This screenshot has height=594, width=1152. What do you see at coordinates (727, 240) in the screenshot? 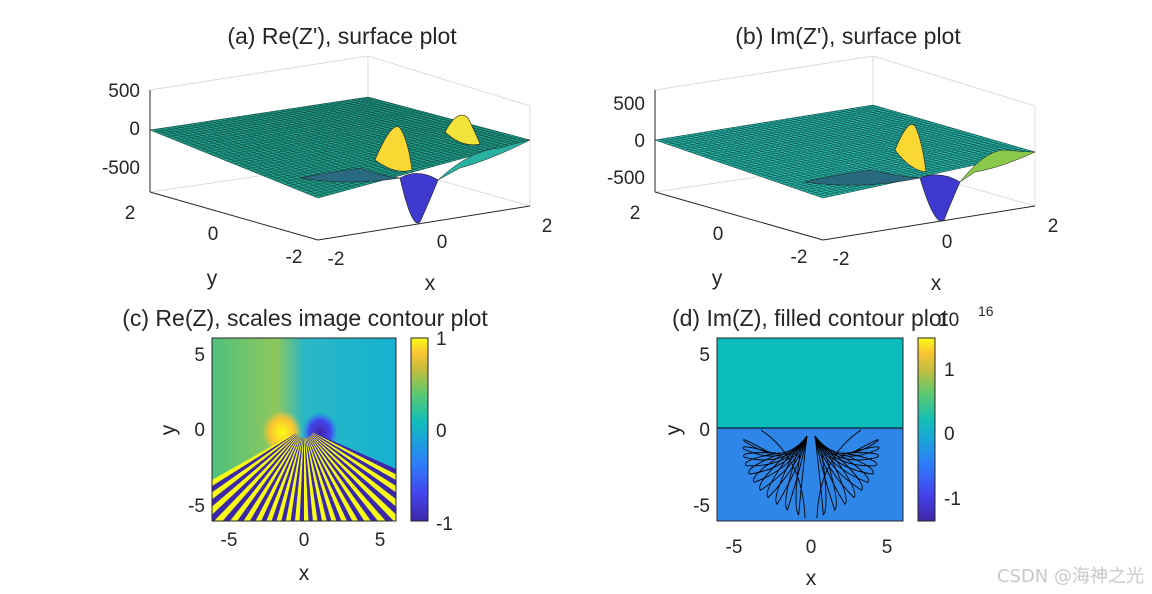
I see `panel-b-y-axis: 2 0 -2 y` at bounding box center [727, 240].